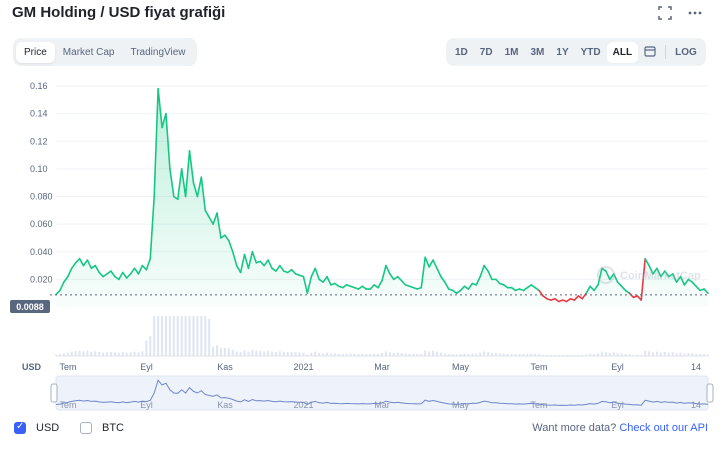 This screenshot has width=722, height=456. I want to click on y-tick-label: 0.16, so click(39, 86).